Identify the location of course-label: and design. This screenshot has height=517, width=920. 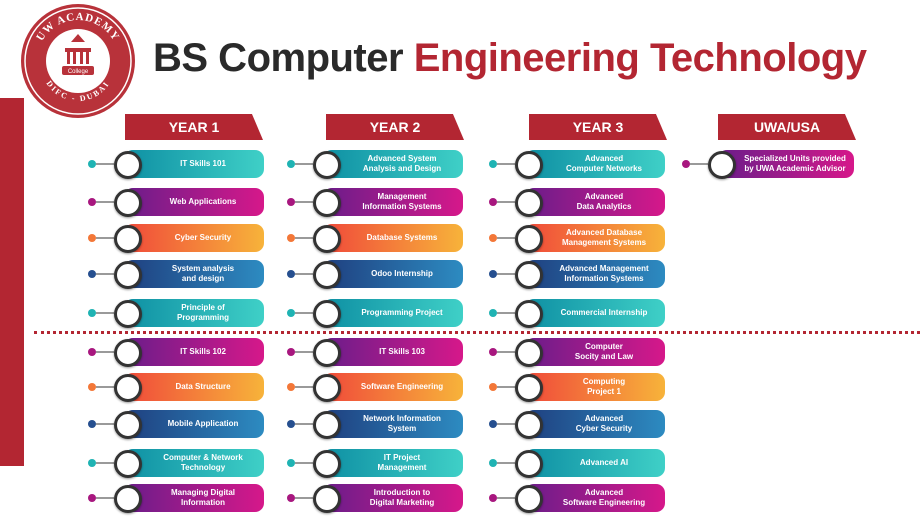
(203, 278).